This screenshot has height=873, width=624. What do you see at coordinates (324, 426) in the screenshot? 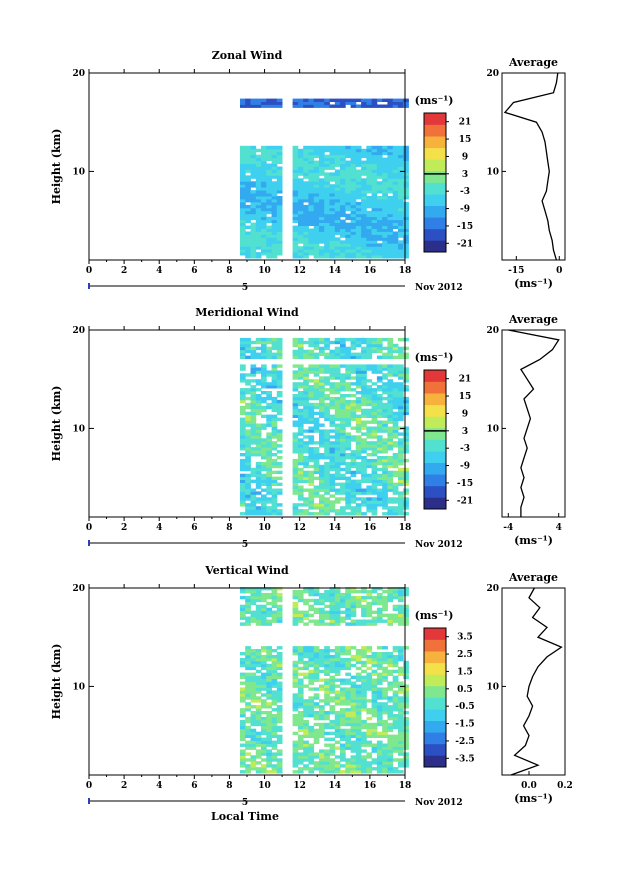
I see `heatmap` at bounding box center [324, 426].